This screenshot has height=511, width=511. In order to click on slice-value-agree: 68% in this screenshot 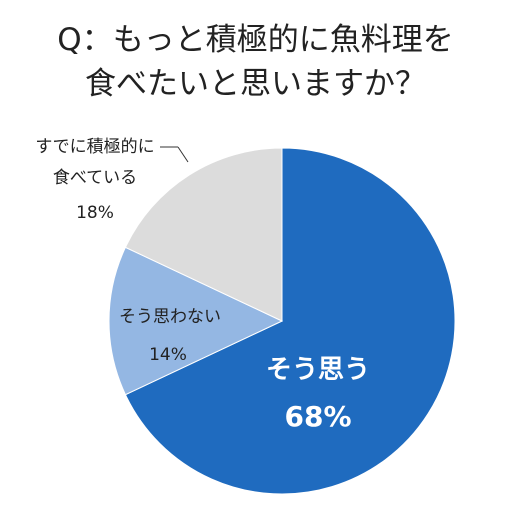, I will do `click(317, 416)`.